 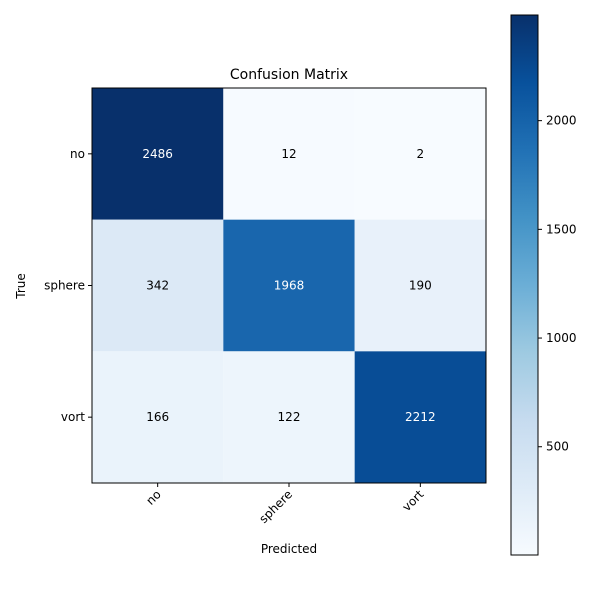 I want to click on cell-value-label: 342, so click(x=157, y=286).